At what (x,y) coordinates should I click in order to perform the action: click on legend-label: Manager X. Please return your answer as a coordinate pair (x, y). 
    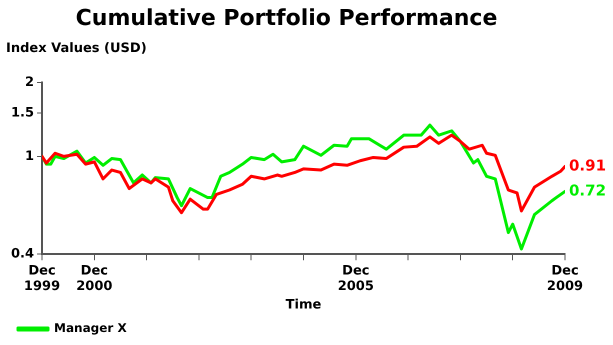
    Looking at the image, I should click on (91, 328).